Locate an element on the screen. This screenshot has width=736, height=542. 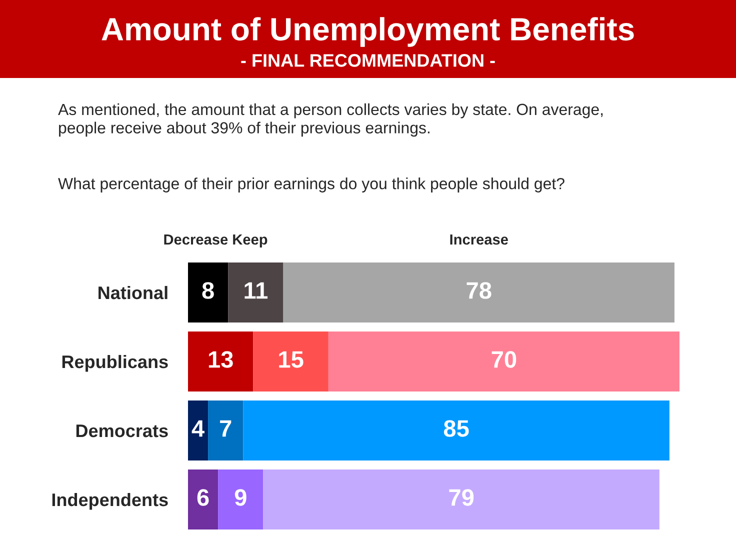
data-label: 8 is located at coordinates (208, 290).